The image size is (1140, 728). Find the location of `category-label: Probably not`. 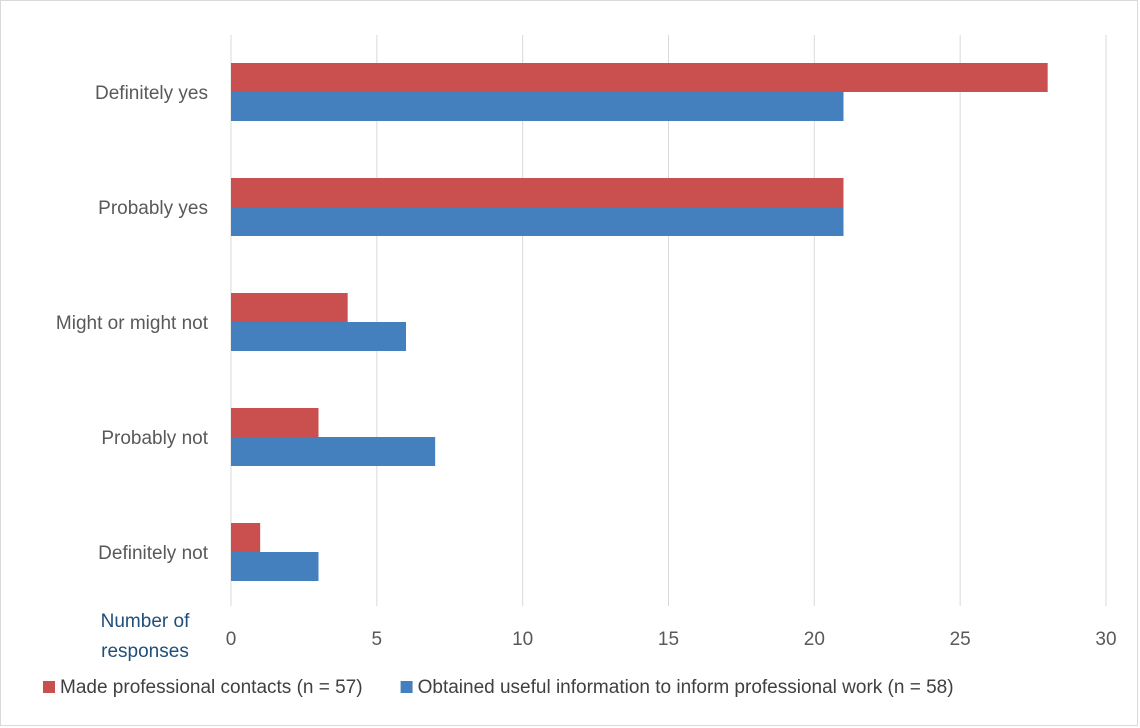

category-label: Probably not is located at coordinates (154, 438).